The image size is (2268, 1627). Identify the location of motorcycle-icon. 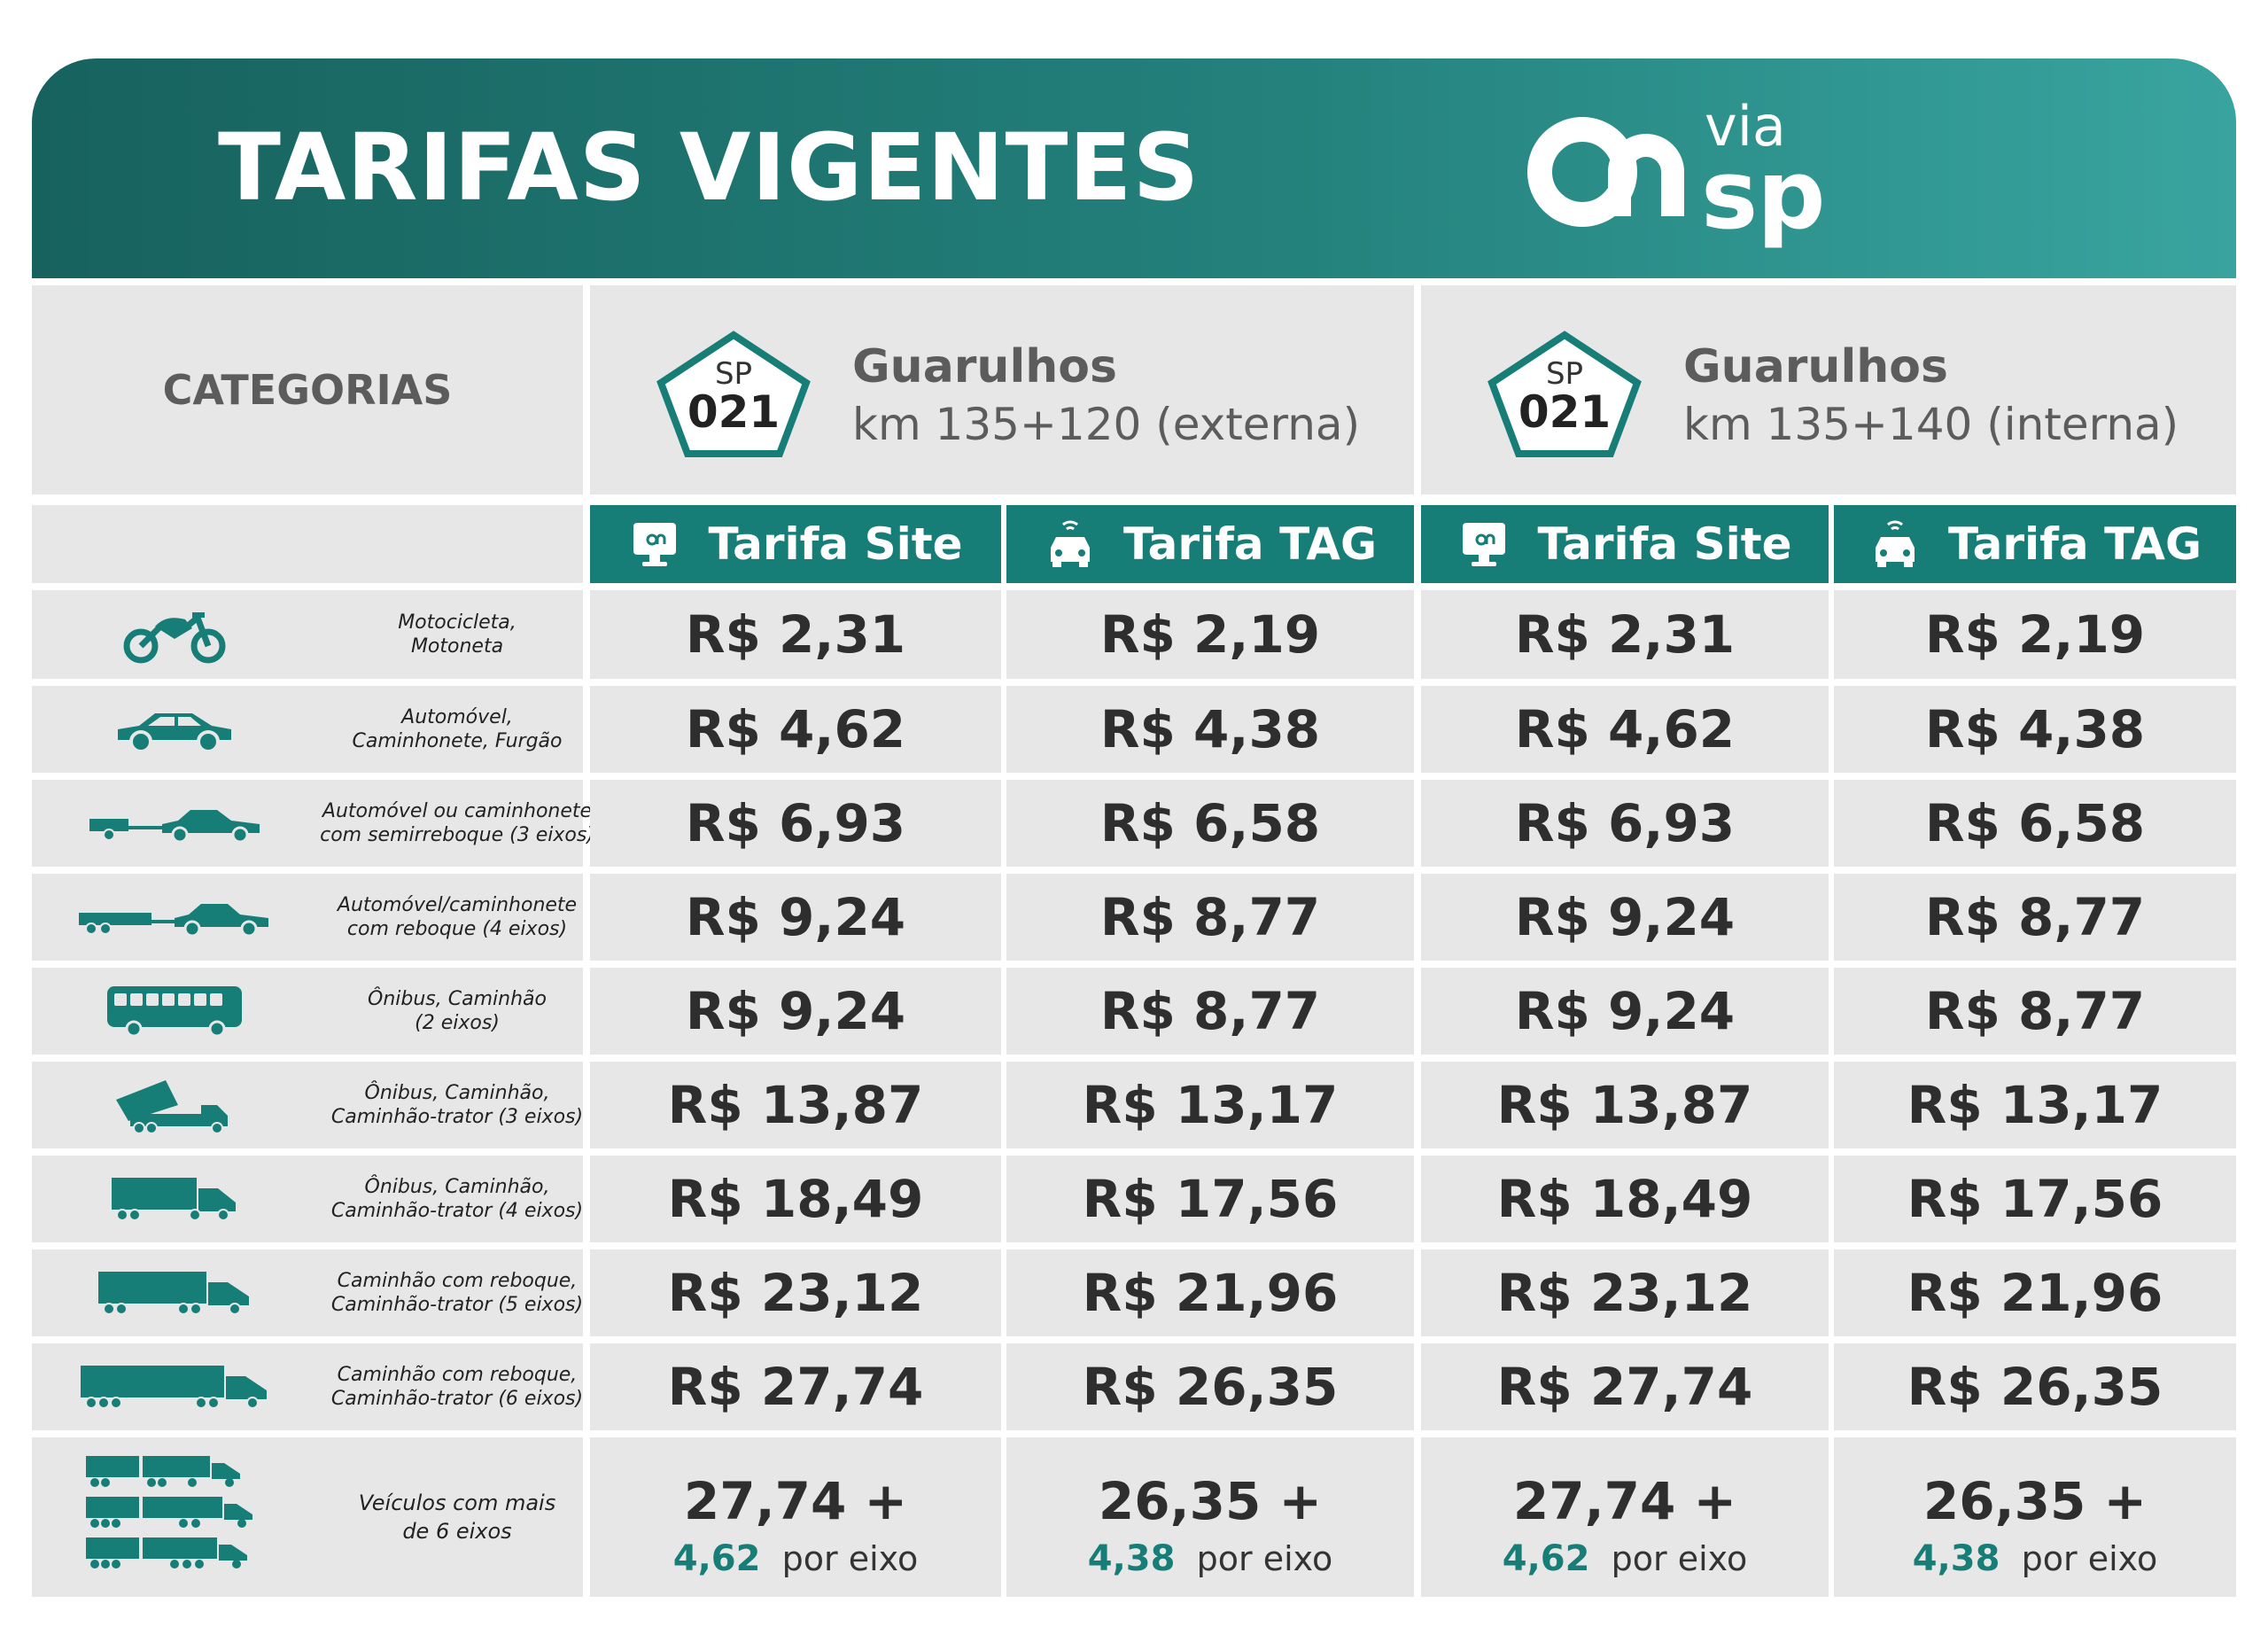
(174, 638).